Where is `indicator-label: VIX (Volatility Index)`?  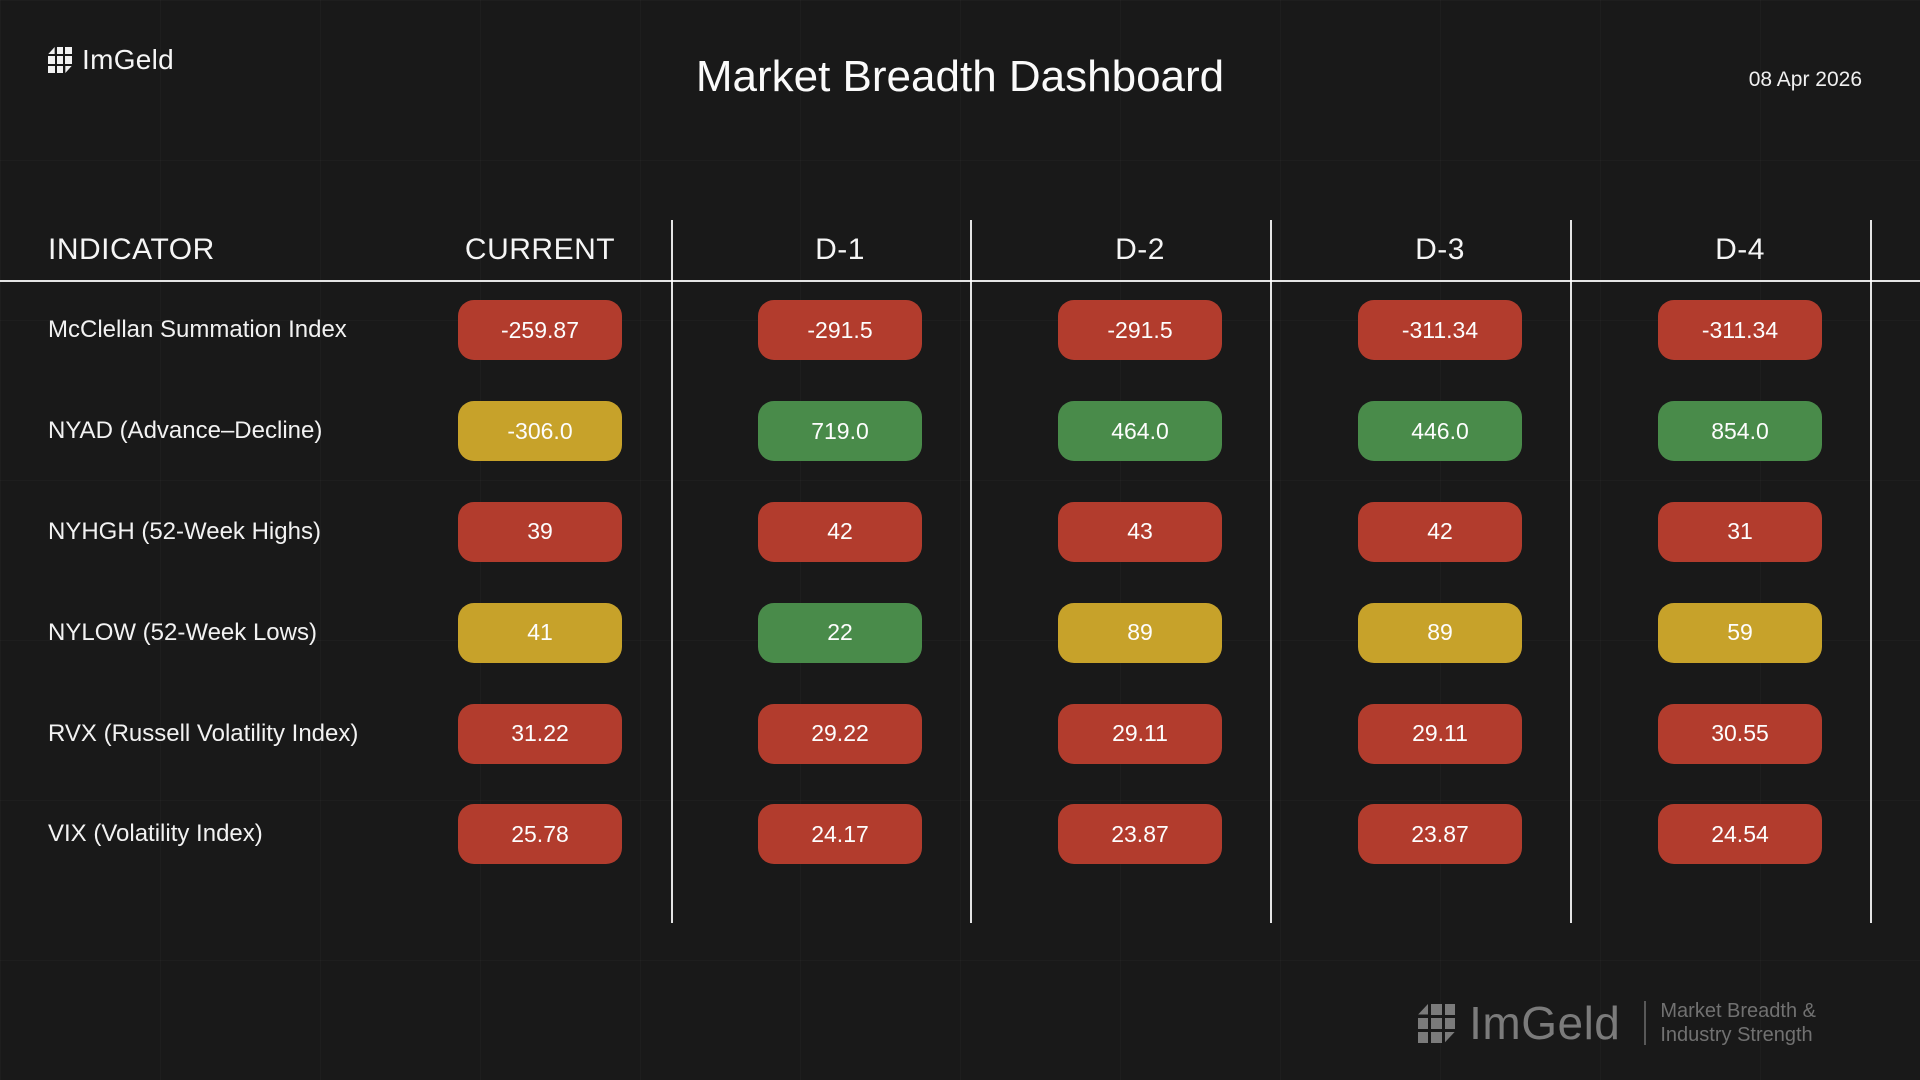 indicator-label: VIX (Volatility Index) is located at coordinates (155, 834).